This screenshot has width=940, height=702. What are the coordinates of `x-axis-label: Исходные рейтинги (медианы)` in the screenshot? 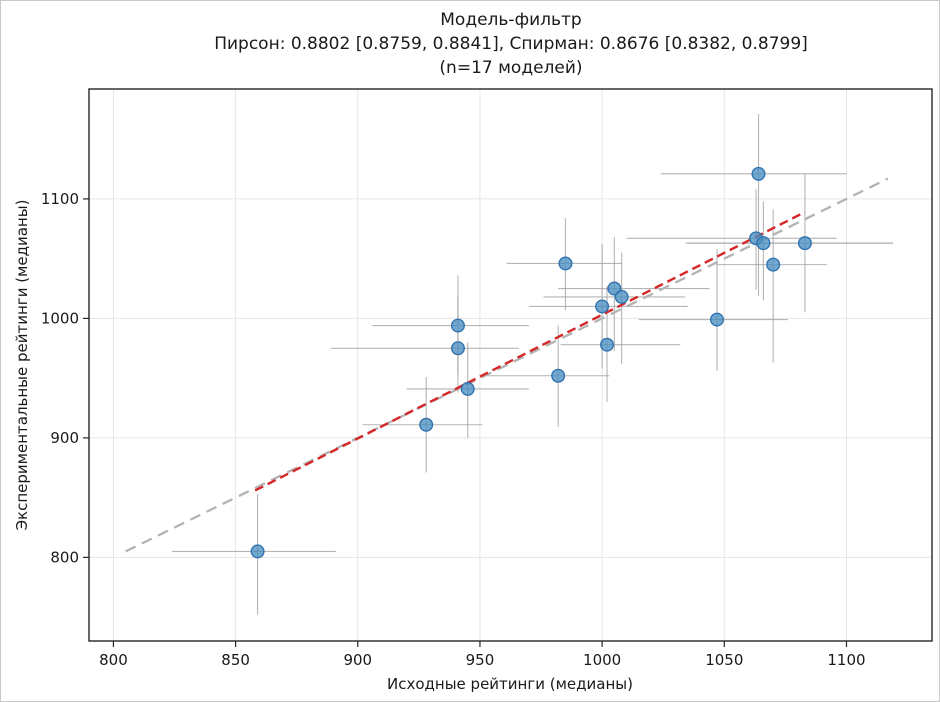 It's located at (510, 684).